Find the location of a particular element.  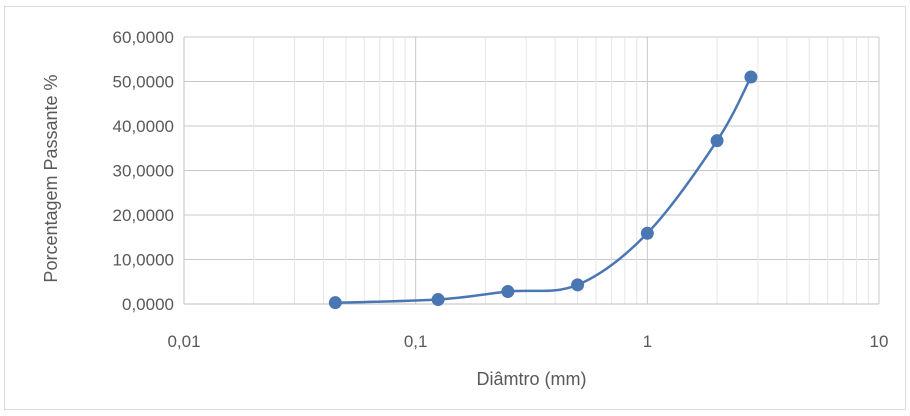

y-tick-label: 0,0000 is located at coordinates (148, 304).